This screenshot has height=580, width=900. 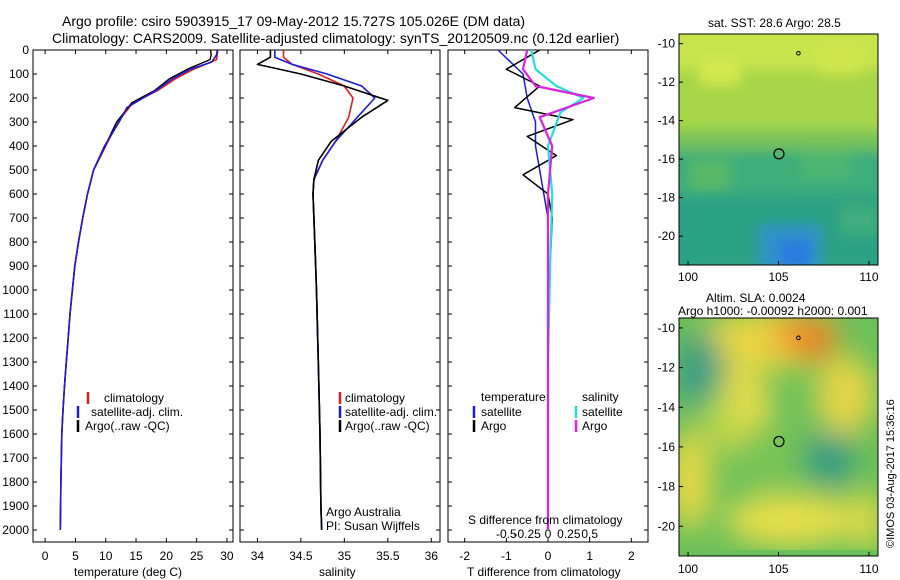 I want to click on s-tick-label: 0.5, so click(x=589, y=534).